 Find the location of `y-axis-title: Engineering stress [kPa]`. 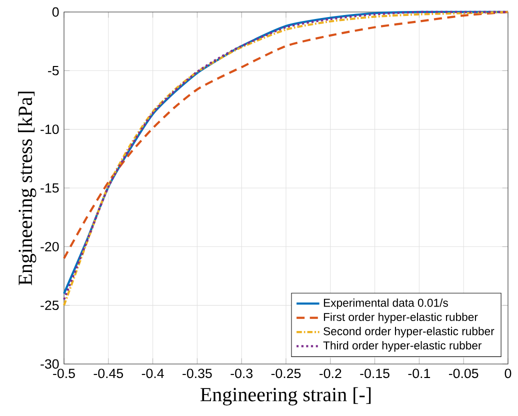

y-axis-title: Engineering stress [kPa] is located at coordinates (27, 189).